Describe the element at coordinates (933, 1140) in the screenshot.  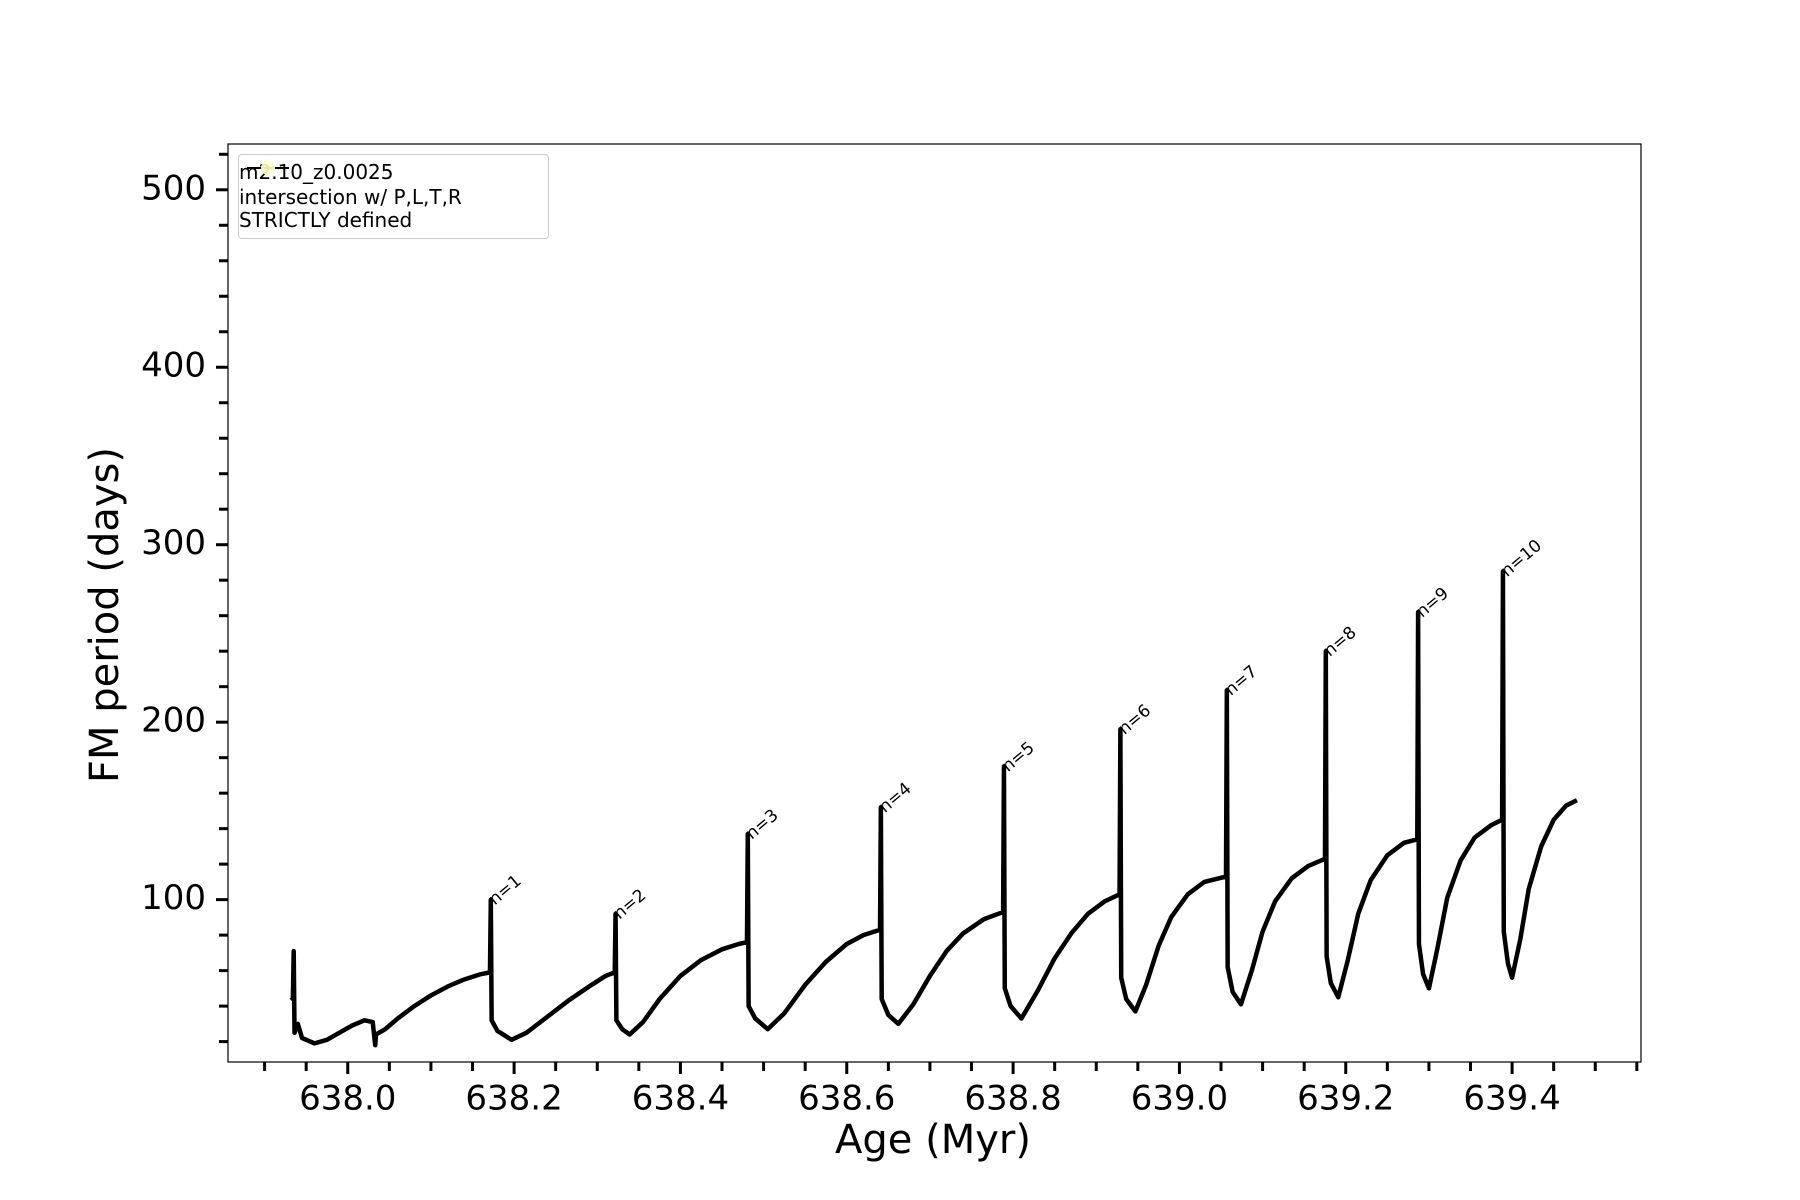
I see `x-axis-title: Age (Myr)` at that location.